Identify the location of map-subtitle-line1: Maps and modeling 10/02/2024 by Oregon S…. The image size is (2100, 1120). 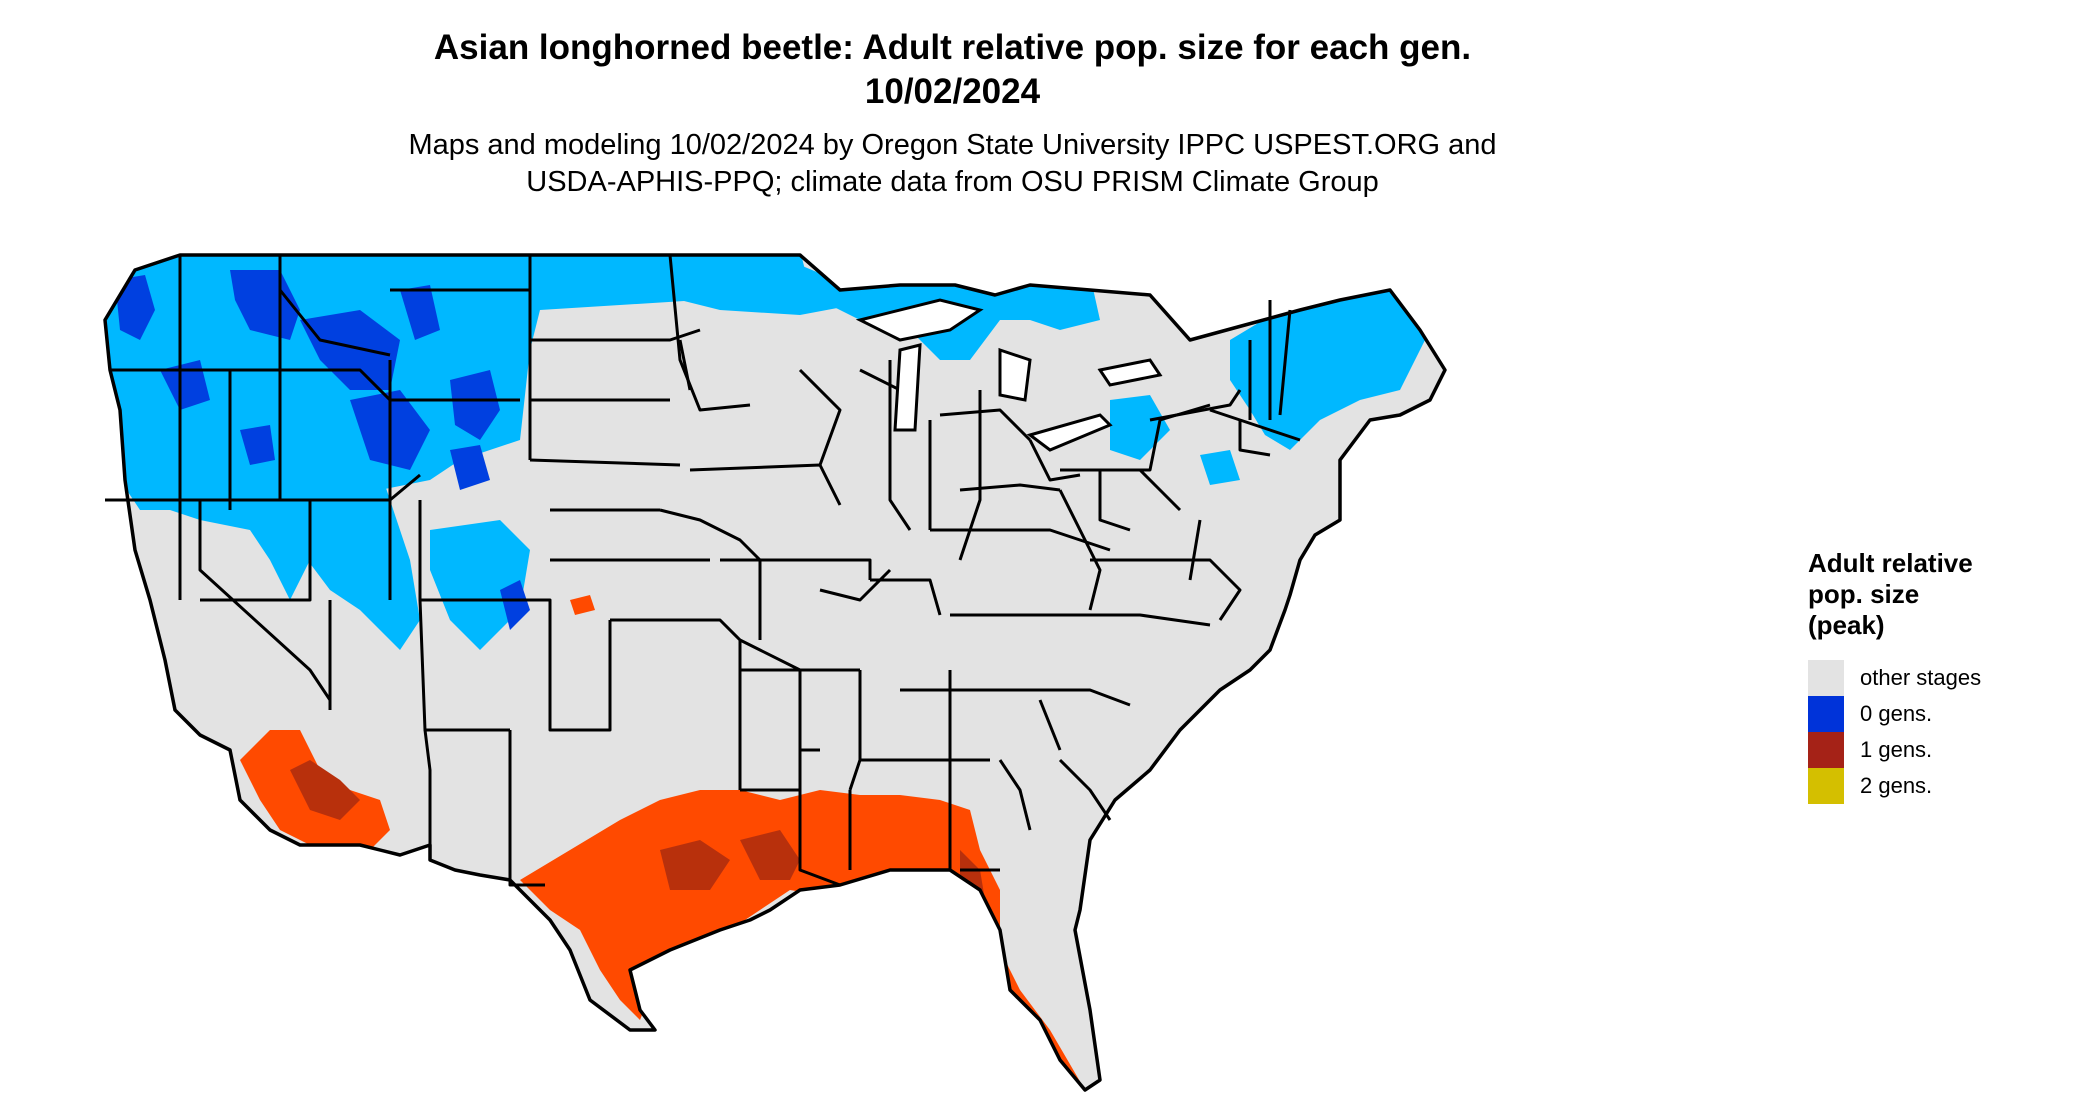
(952, 145).